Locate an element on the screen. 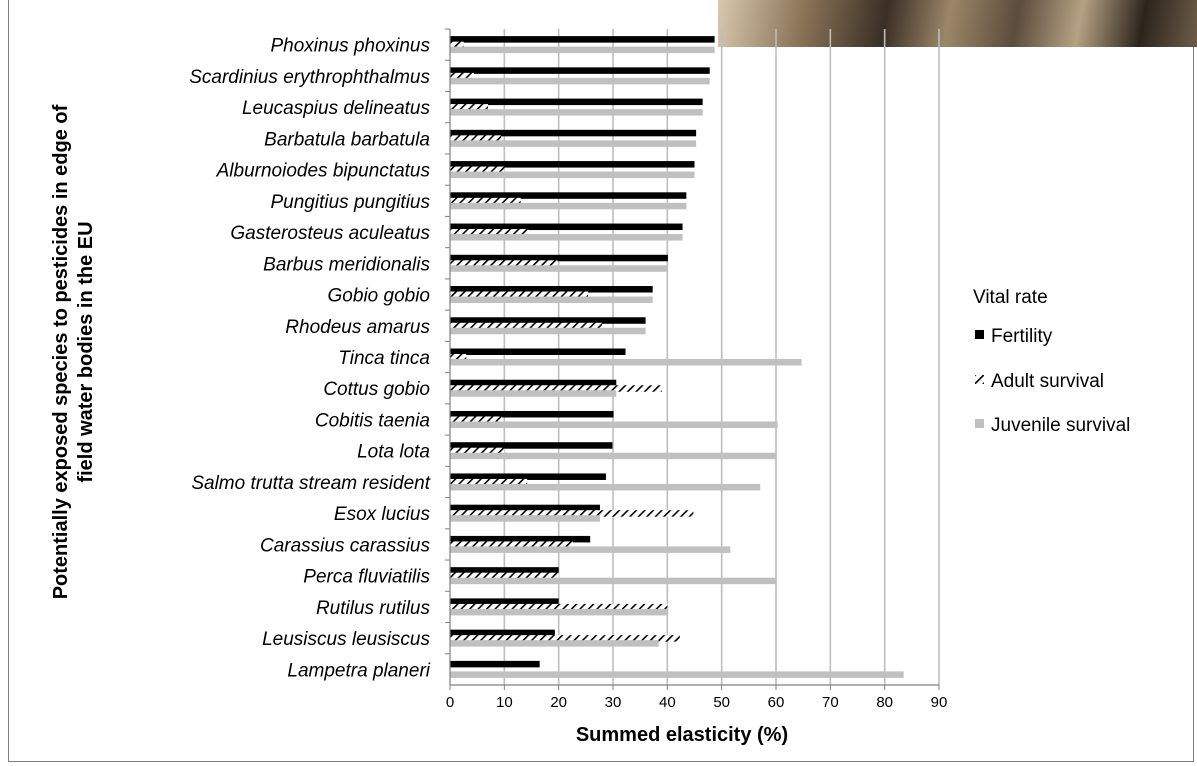 The width and height of the screenshot is (1197, 766). legend-title: Vital rate is located at coordinates (1010, 297).